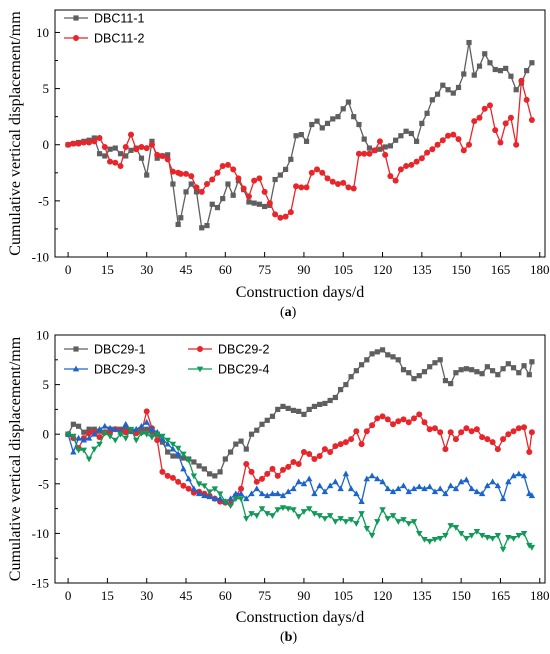  Describe the element at coordinates (288, 637) in the screenshot. I see `panel-label: (b)` at that location.